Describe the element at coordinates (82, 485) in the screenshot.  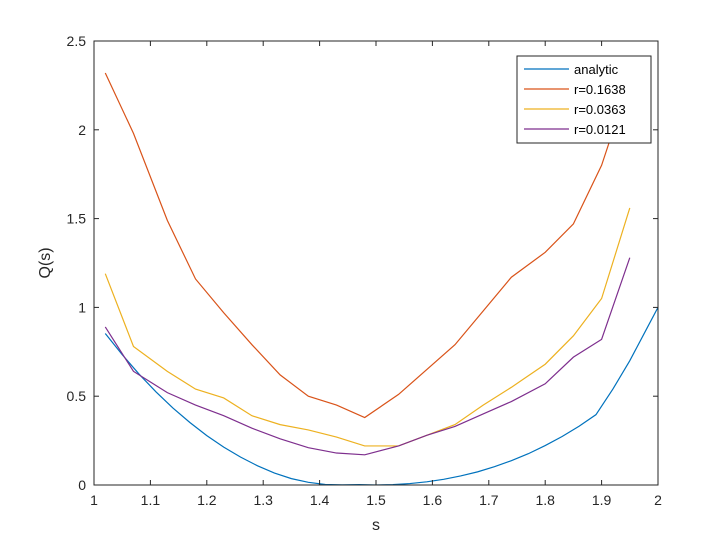
I see `y-tick-label: 0` at that location.